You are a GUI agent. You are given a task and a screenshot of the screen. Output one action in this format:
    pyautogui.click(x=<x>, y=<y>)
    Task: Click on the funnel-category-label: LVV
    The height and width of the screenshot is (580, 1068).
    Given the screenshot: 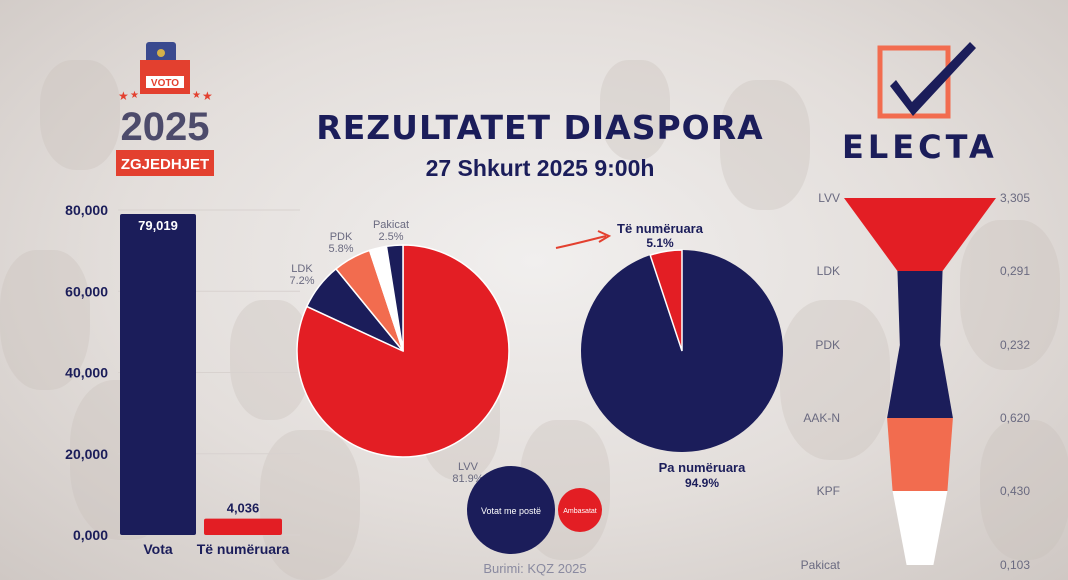 What is the action you would take?
    pyautogui.click(x=829, y=198)
    